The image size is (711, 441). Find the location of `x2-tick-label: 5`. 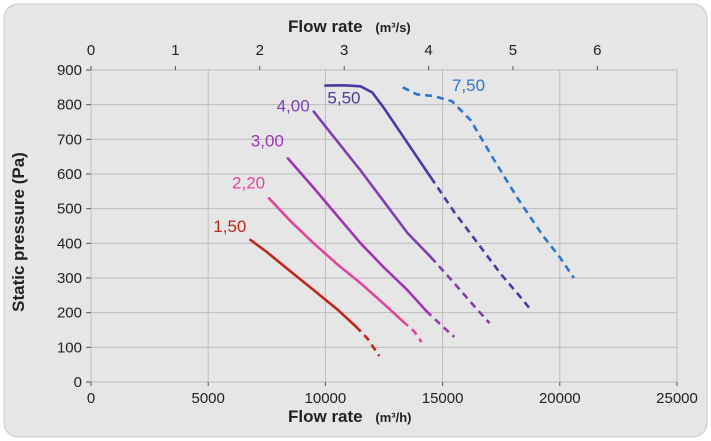

x2-tick-label: 5 is located at coordinates (513, 50).